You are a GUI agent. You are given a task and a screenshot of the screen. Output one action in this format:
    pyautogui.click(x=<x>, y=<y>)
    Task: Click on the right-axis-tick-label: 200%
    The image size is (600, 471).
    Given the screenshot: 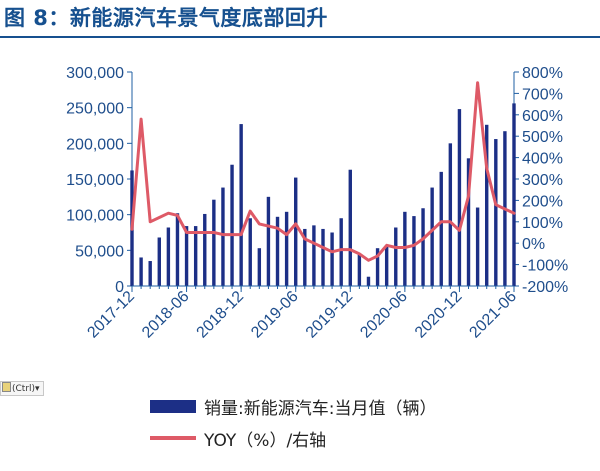 What is the action you would take?
    pyautogui.click(x=542, y=201)
    